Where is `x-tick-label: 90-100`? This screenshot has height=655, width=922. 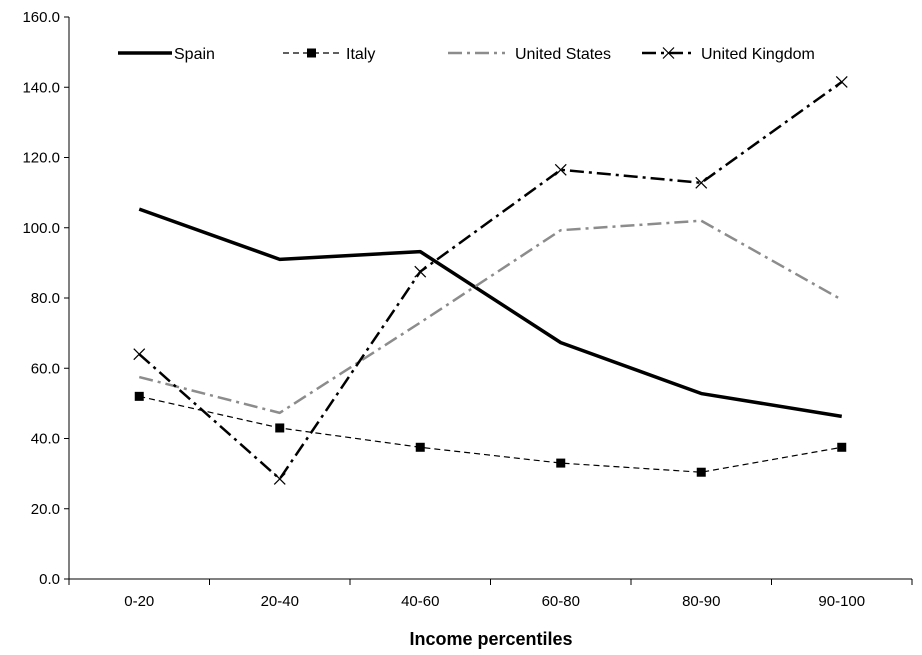 x-tick-label: 90-100 is located at coordinates (841, 601).